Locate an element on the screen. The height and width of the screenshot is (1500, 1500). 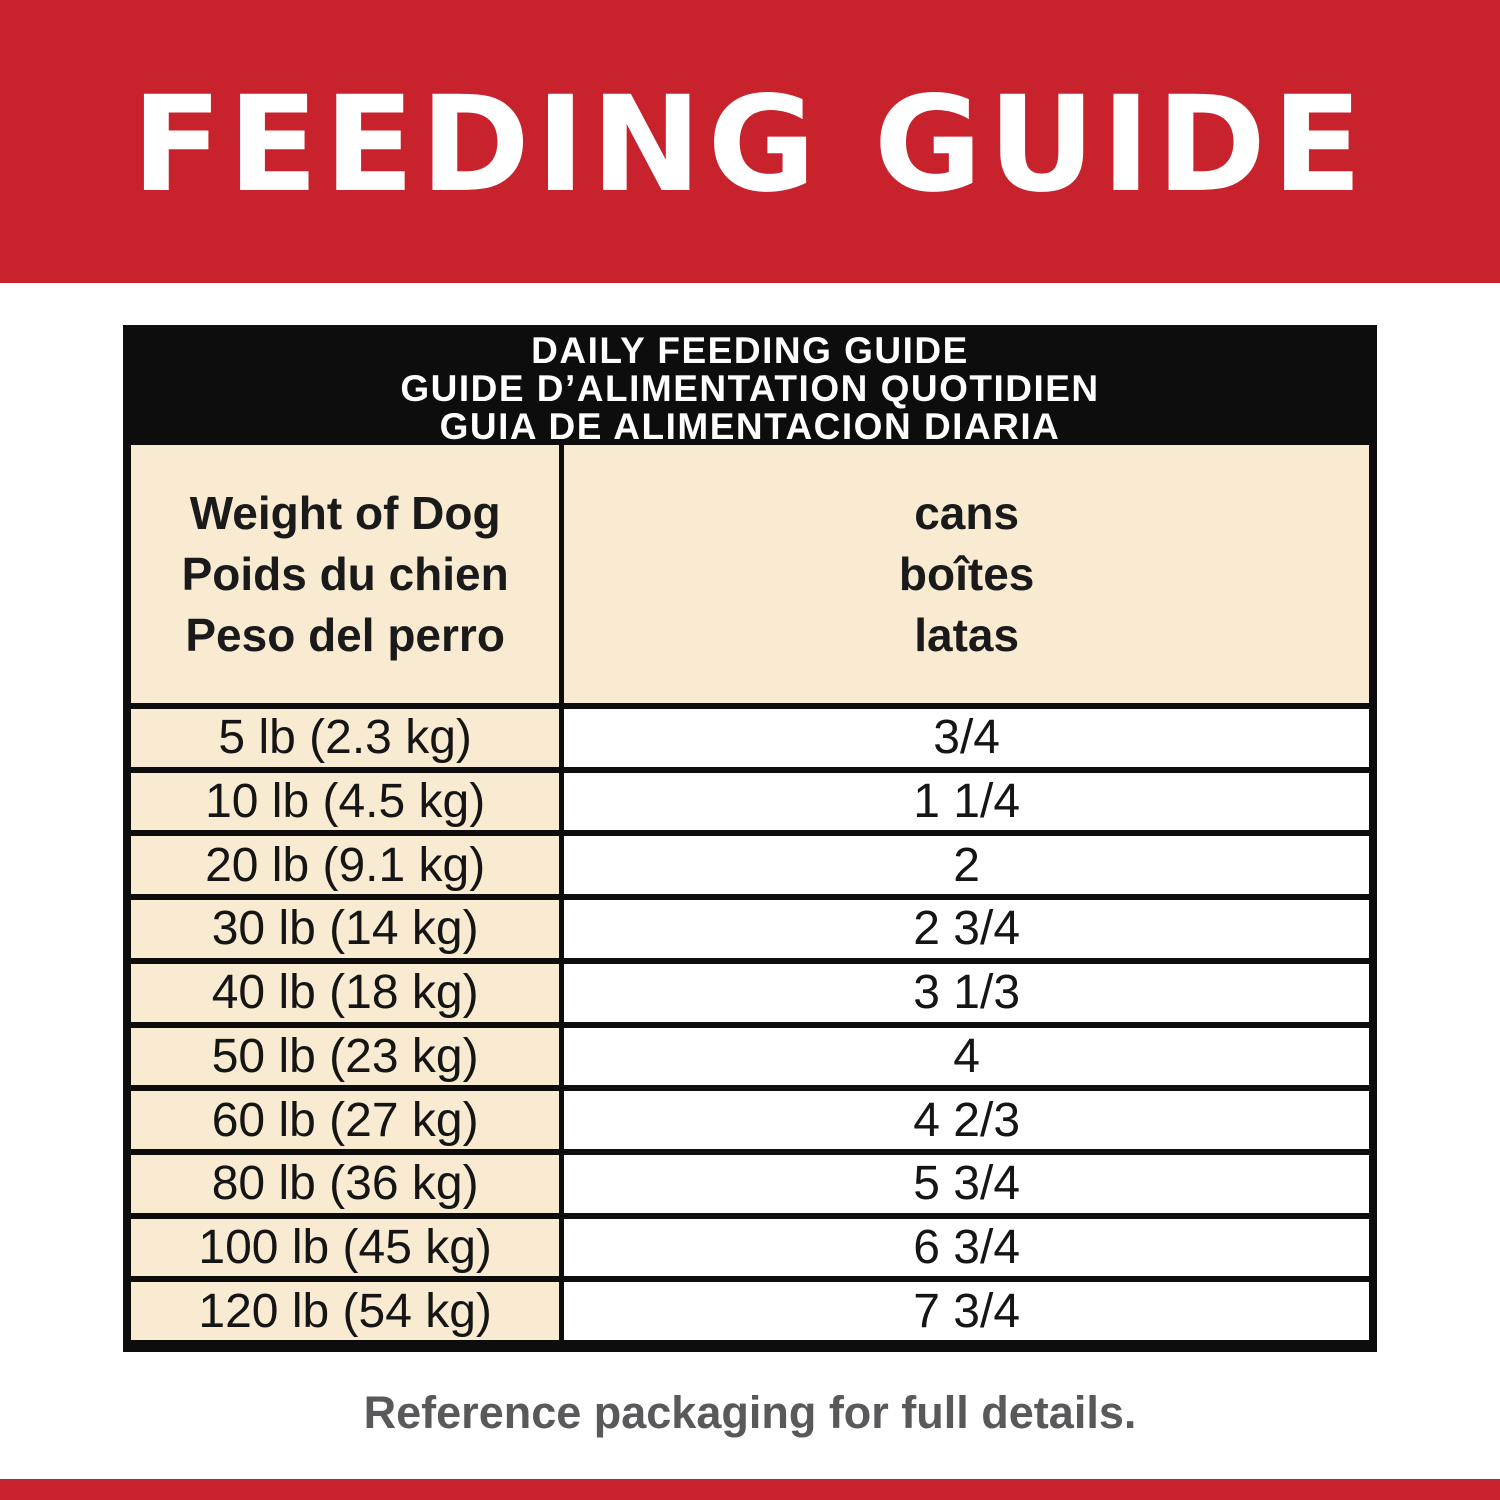
cans-cell: 5 3/4 is located at coordinates (966, 1183).